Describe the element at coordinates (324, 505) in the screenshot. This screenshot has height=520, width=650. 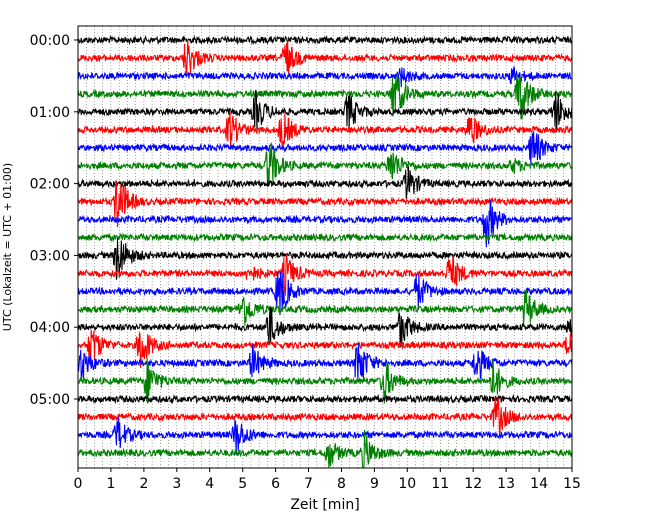
I see `x-axis-label: Zeit [min]` at that location.